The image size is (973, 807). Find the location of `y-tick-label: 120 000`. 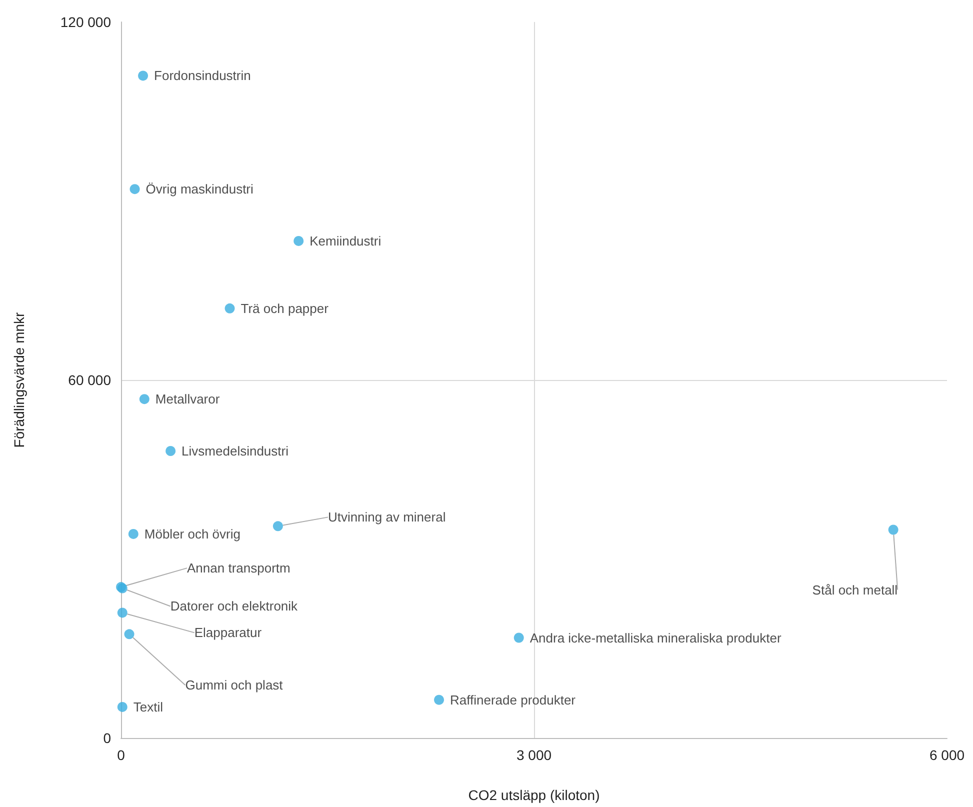

y-tick-label: 120 000 is located at coordinates (86, 22).